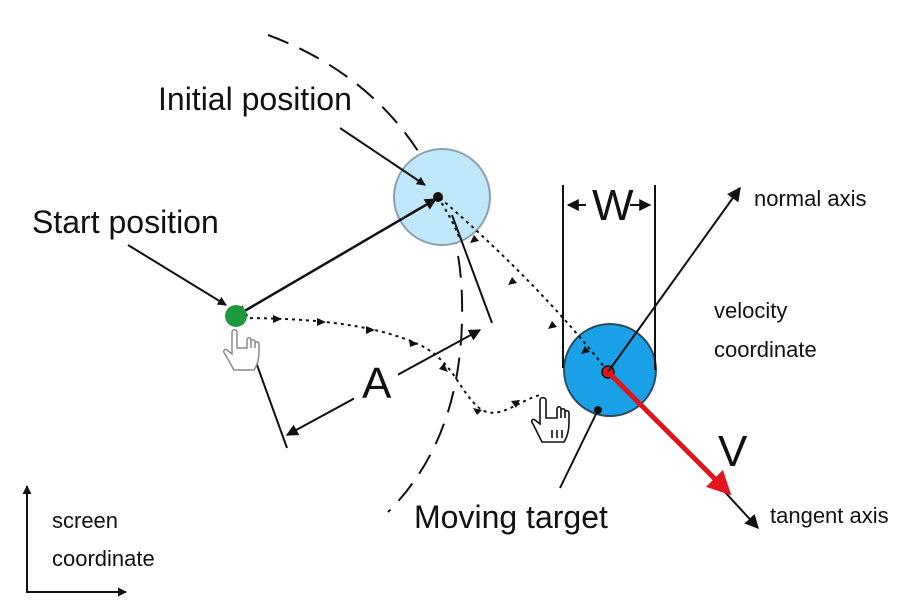  Describe the element at coordinates (598, 410) in the screenshot. I see `moving-target-cursor-dot` at that location.